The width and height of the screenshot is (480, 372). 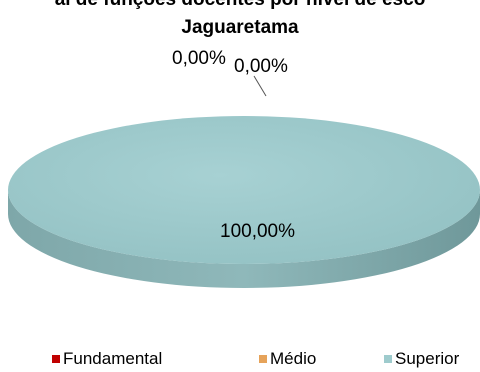 I want to click on legend-item-superior: Superior, so click(x=421, y=359).